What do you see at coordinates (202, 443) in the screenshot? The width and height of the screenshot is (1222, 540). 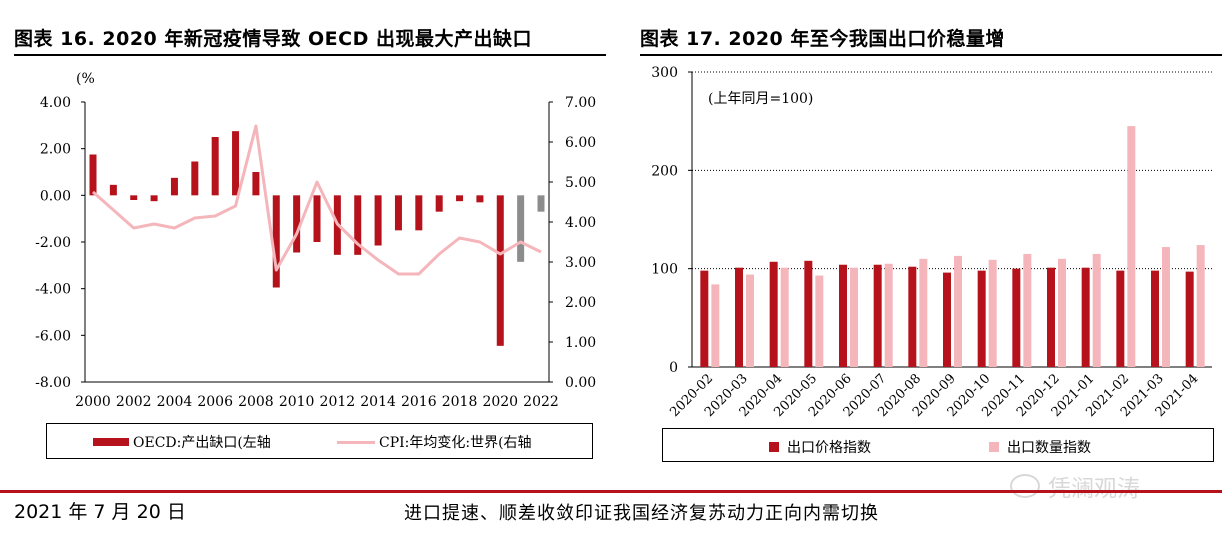 I see `legend-label-oecd: OECD:产出缺口(左轴` at bounding box center [202, 443].